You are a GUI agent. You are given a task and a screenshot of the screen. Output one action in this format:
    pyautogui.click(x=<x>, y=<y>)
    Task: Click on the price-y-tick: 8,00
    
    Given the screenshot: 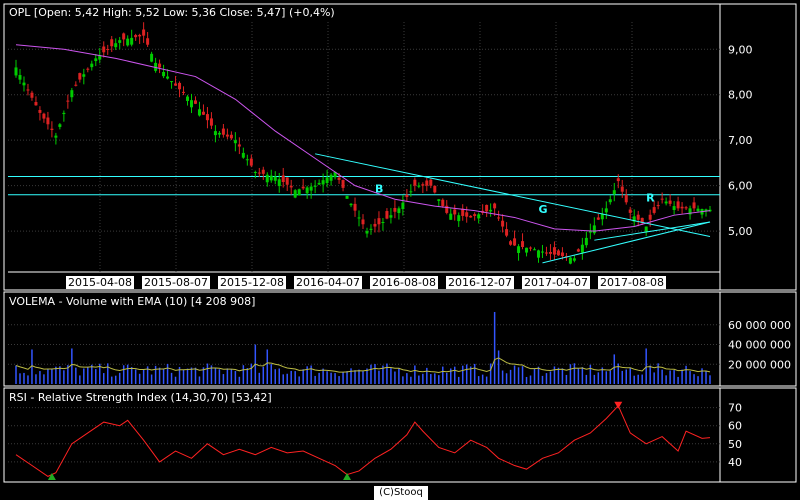 What is the action you would take?
    pyautogui.click(x=740, y=95)
    